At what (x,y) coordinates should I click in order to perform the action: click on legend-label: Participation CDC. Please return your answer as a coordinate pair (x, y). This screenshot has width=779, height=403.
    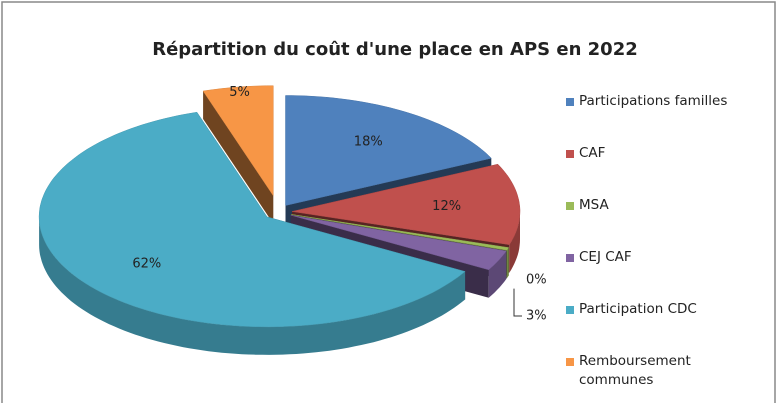
    Looking at the image, I should click on (638, 309).